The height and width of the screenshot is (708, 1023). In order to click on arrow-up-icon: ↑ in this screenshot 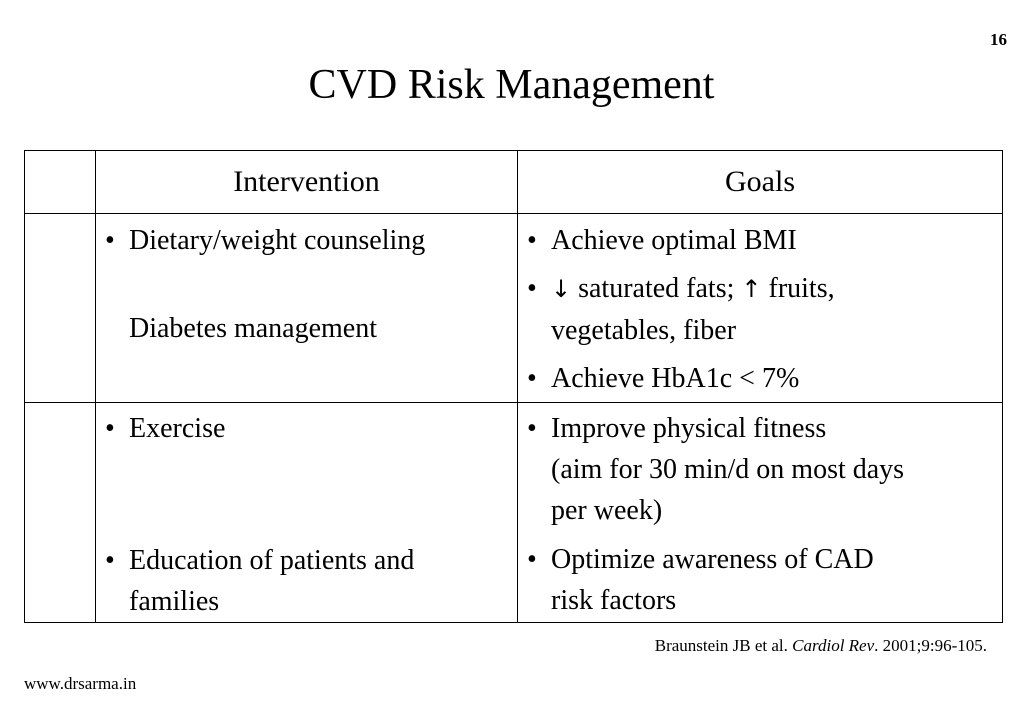, I will do `click(751, 289)`.